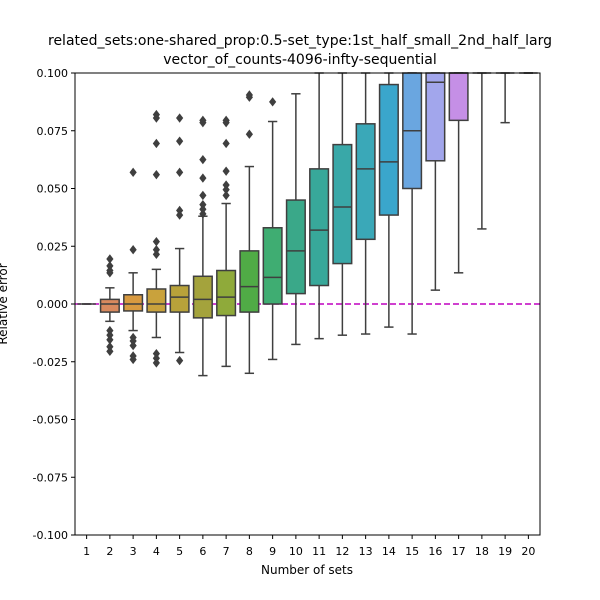 The height and width of the screenshot is (600, 600). What do you see at coordinates (179, 551) in the screenshot?
I see `x-tick-label-5: 5` at bounding box center [179, 551].